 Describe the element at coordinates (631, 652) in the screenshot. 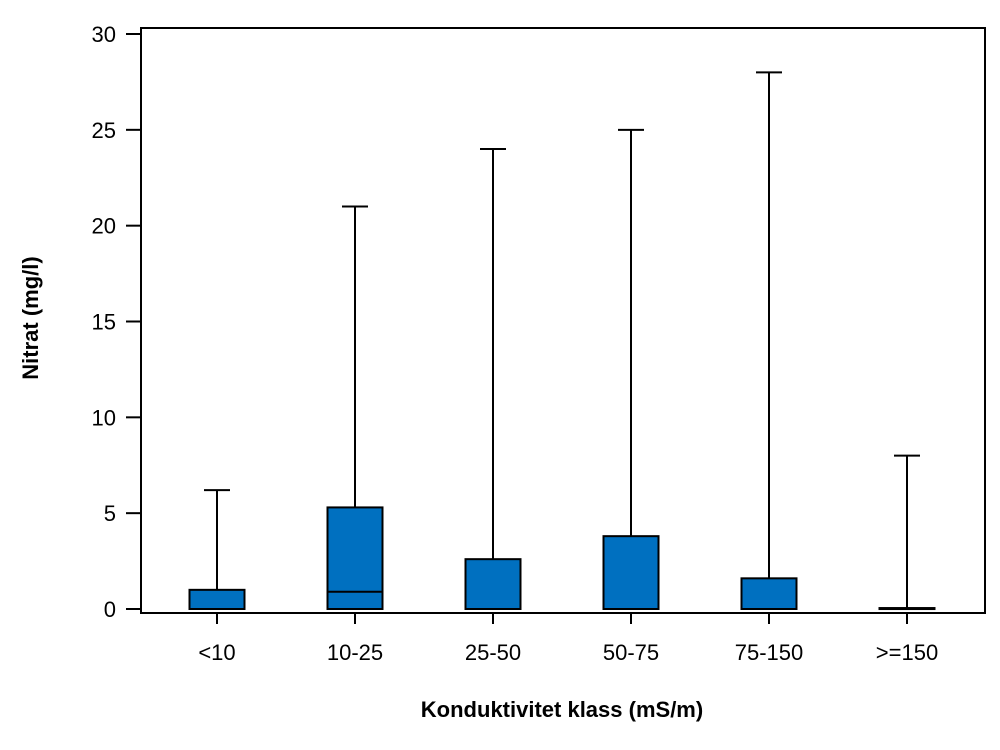

I see `x-tick-label: 50-75` at that location.